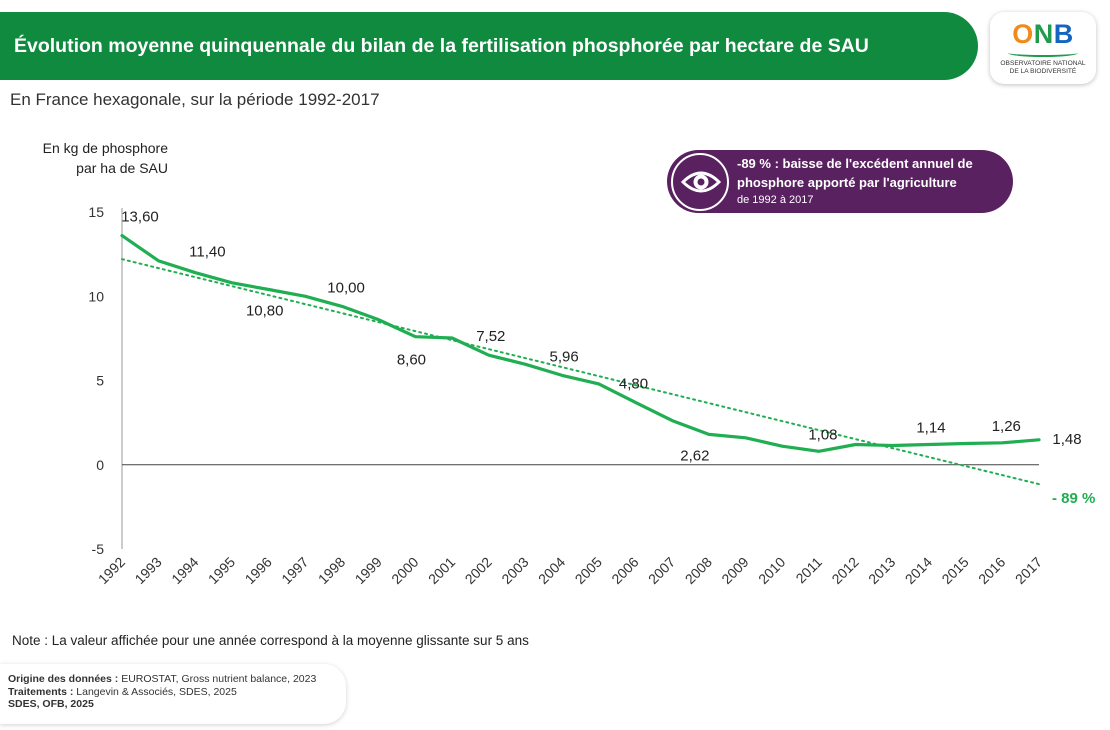  I want to click on y-tick-label: 15, so click(96, 212).